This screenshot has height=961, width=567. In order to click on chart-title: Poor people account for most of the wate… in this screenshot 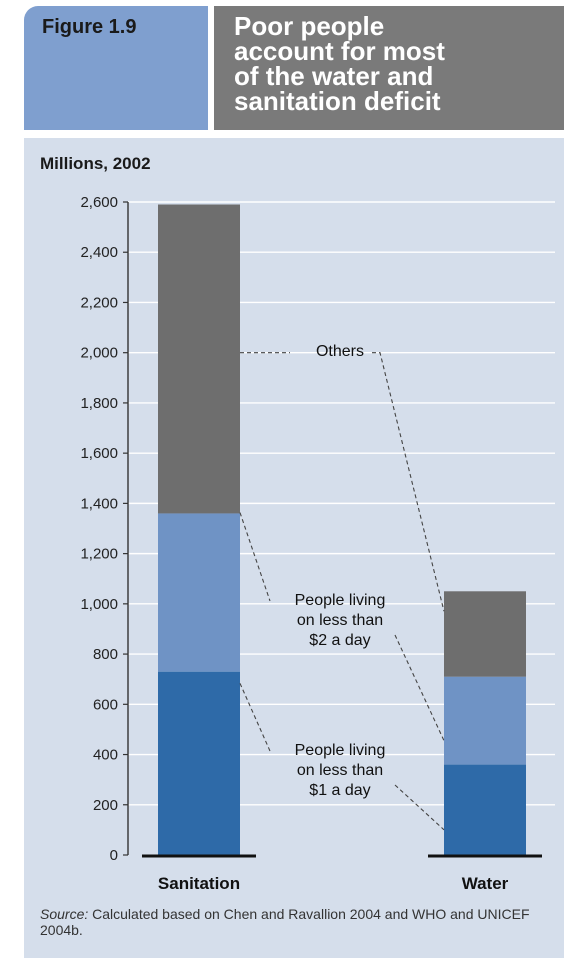, I will do `click(394, 63)`.